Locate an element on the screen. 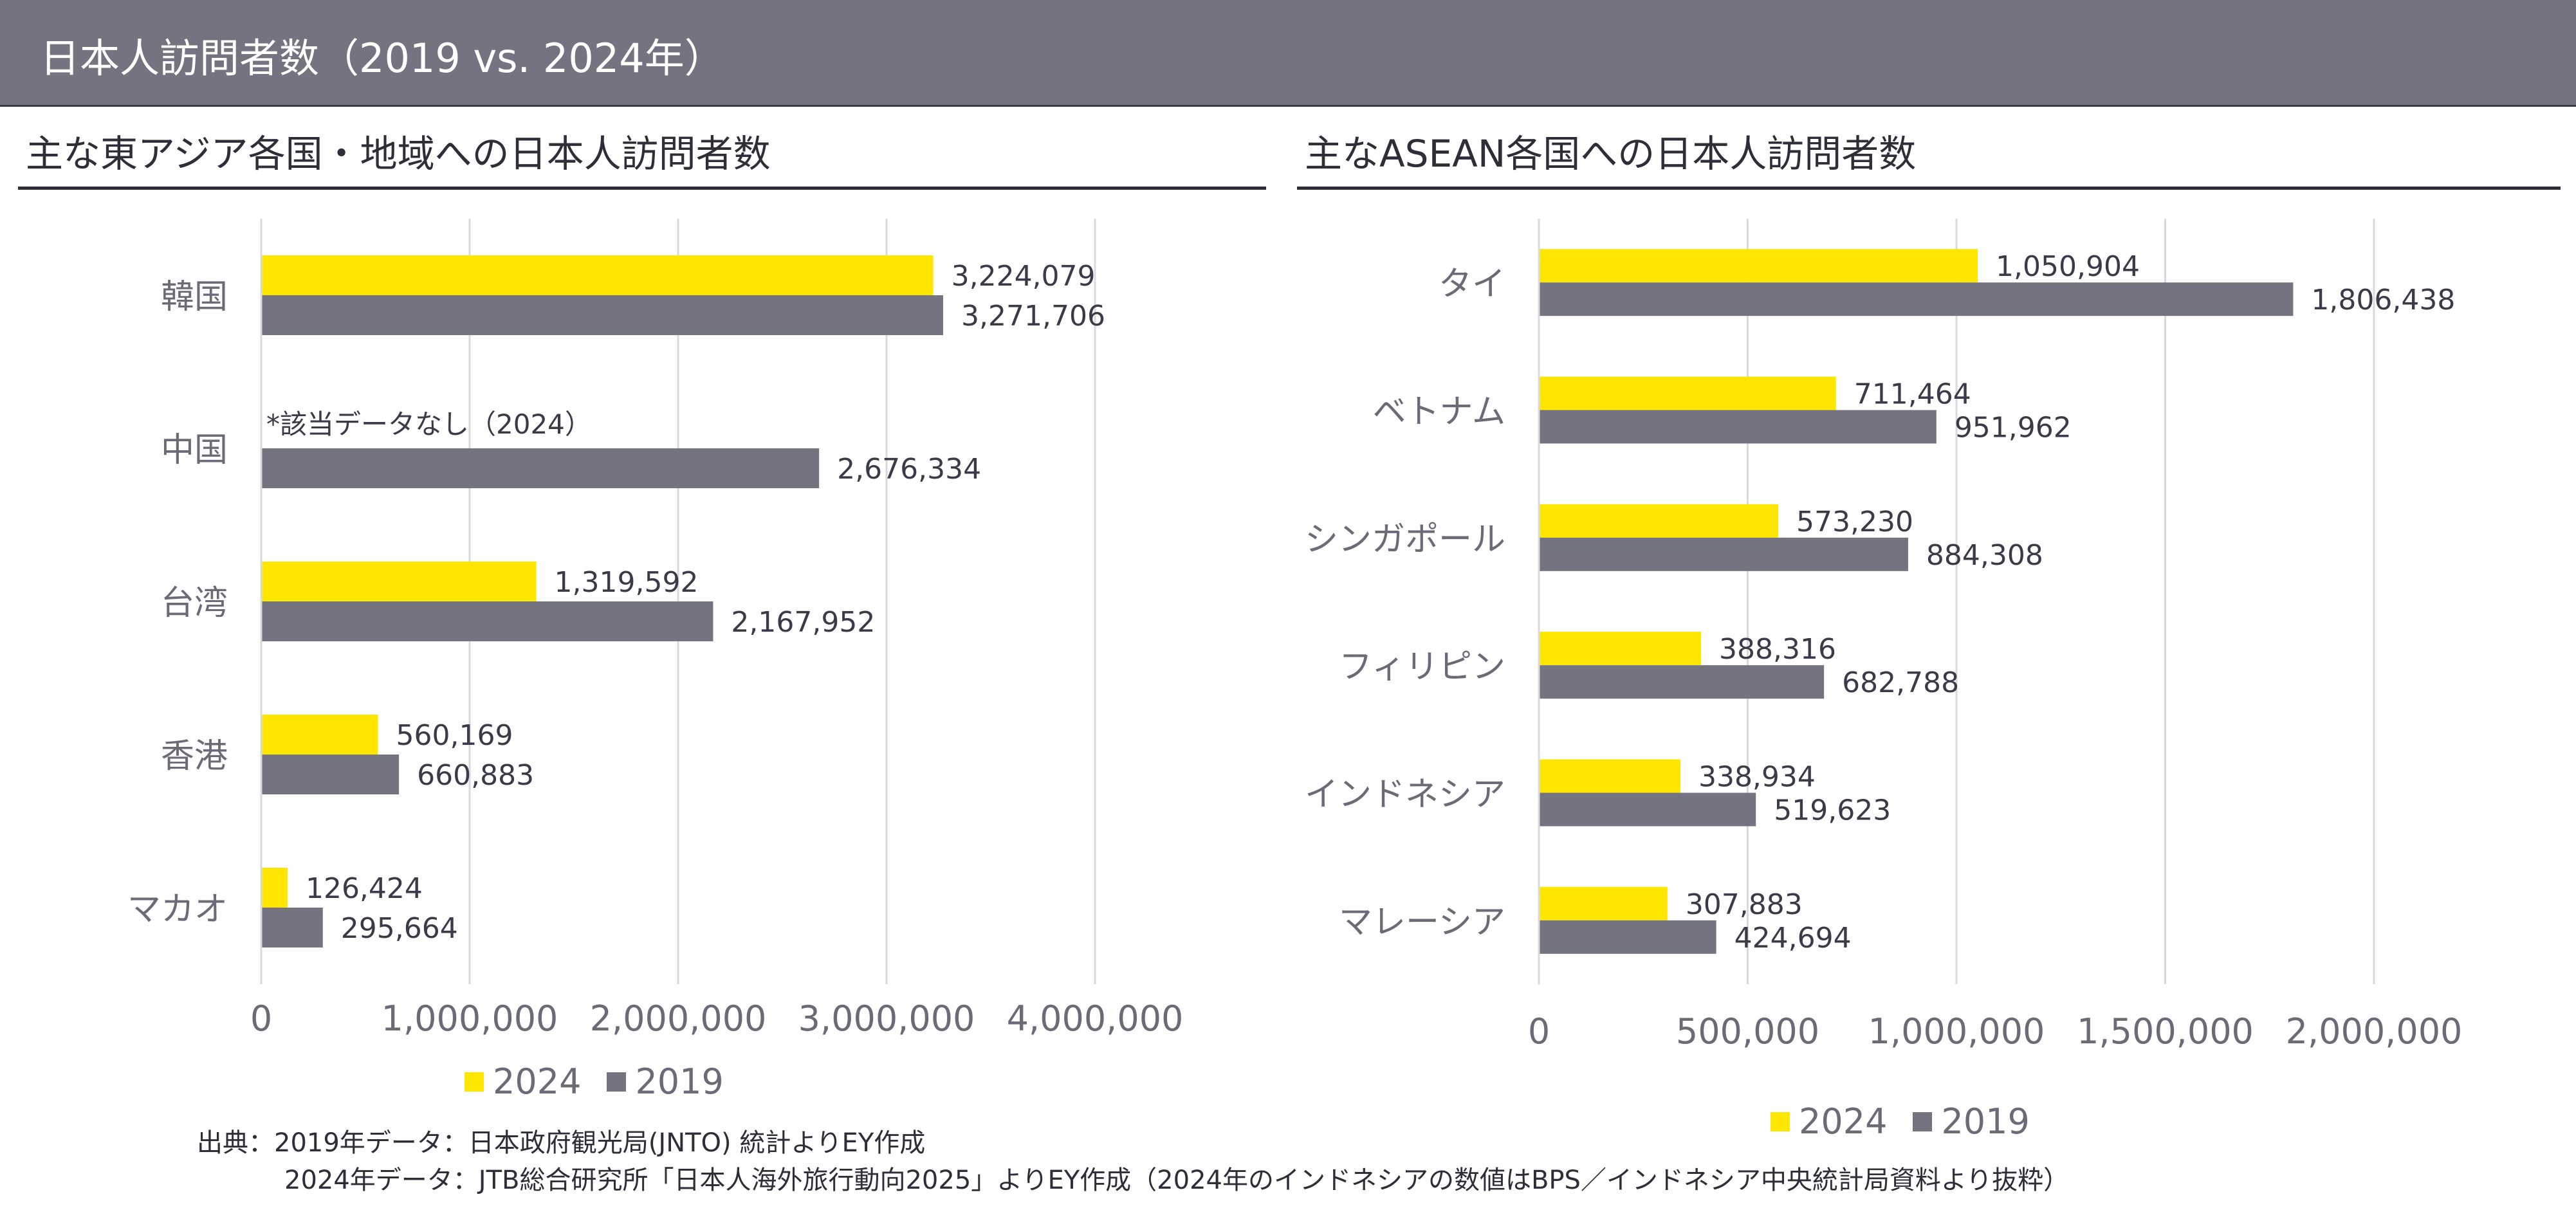  category-label: タイ is located at coordinates (1472, 284).